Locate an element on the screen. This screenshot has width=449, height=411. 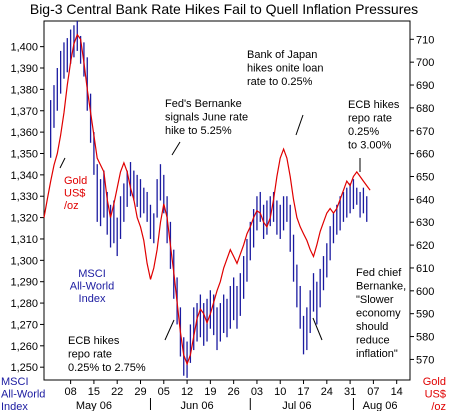
left-axis-label: All-World is located at coordinates (23, 395).